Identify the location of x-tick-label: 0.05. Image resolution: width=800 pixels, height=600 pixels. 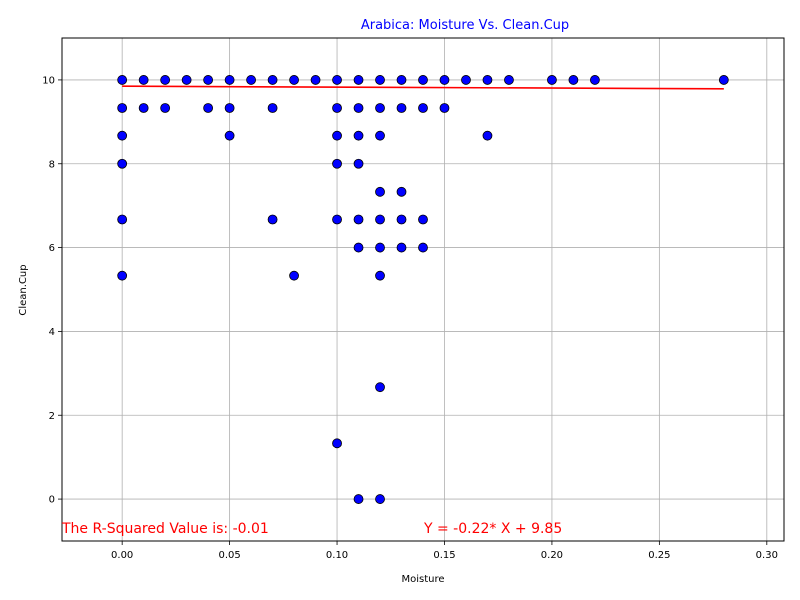
(229, 555).